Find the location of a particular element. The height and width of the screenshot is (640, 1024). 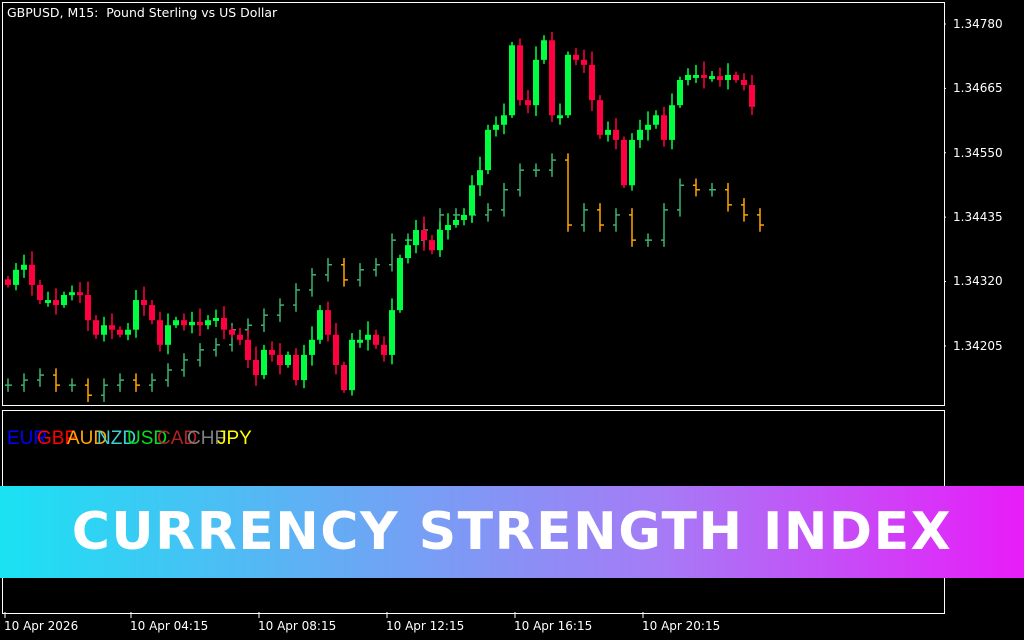

time-label: 10 Apr 12:15 is located at coordinates (425, 626).